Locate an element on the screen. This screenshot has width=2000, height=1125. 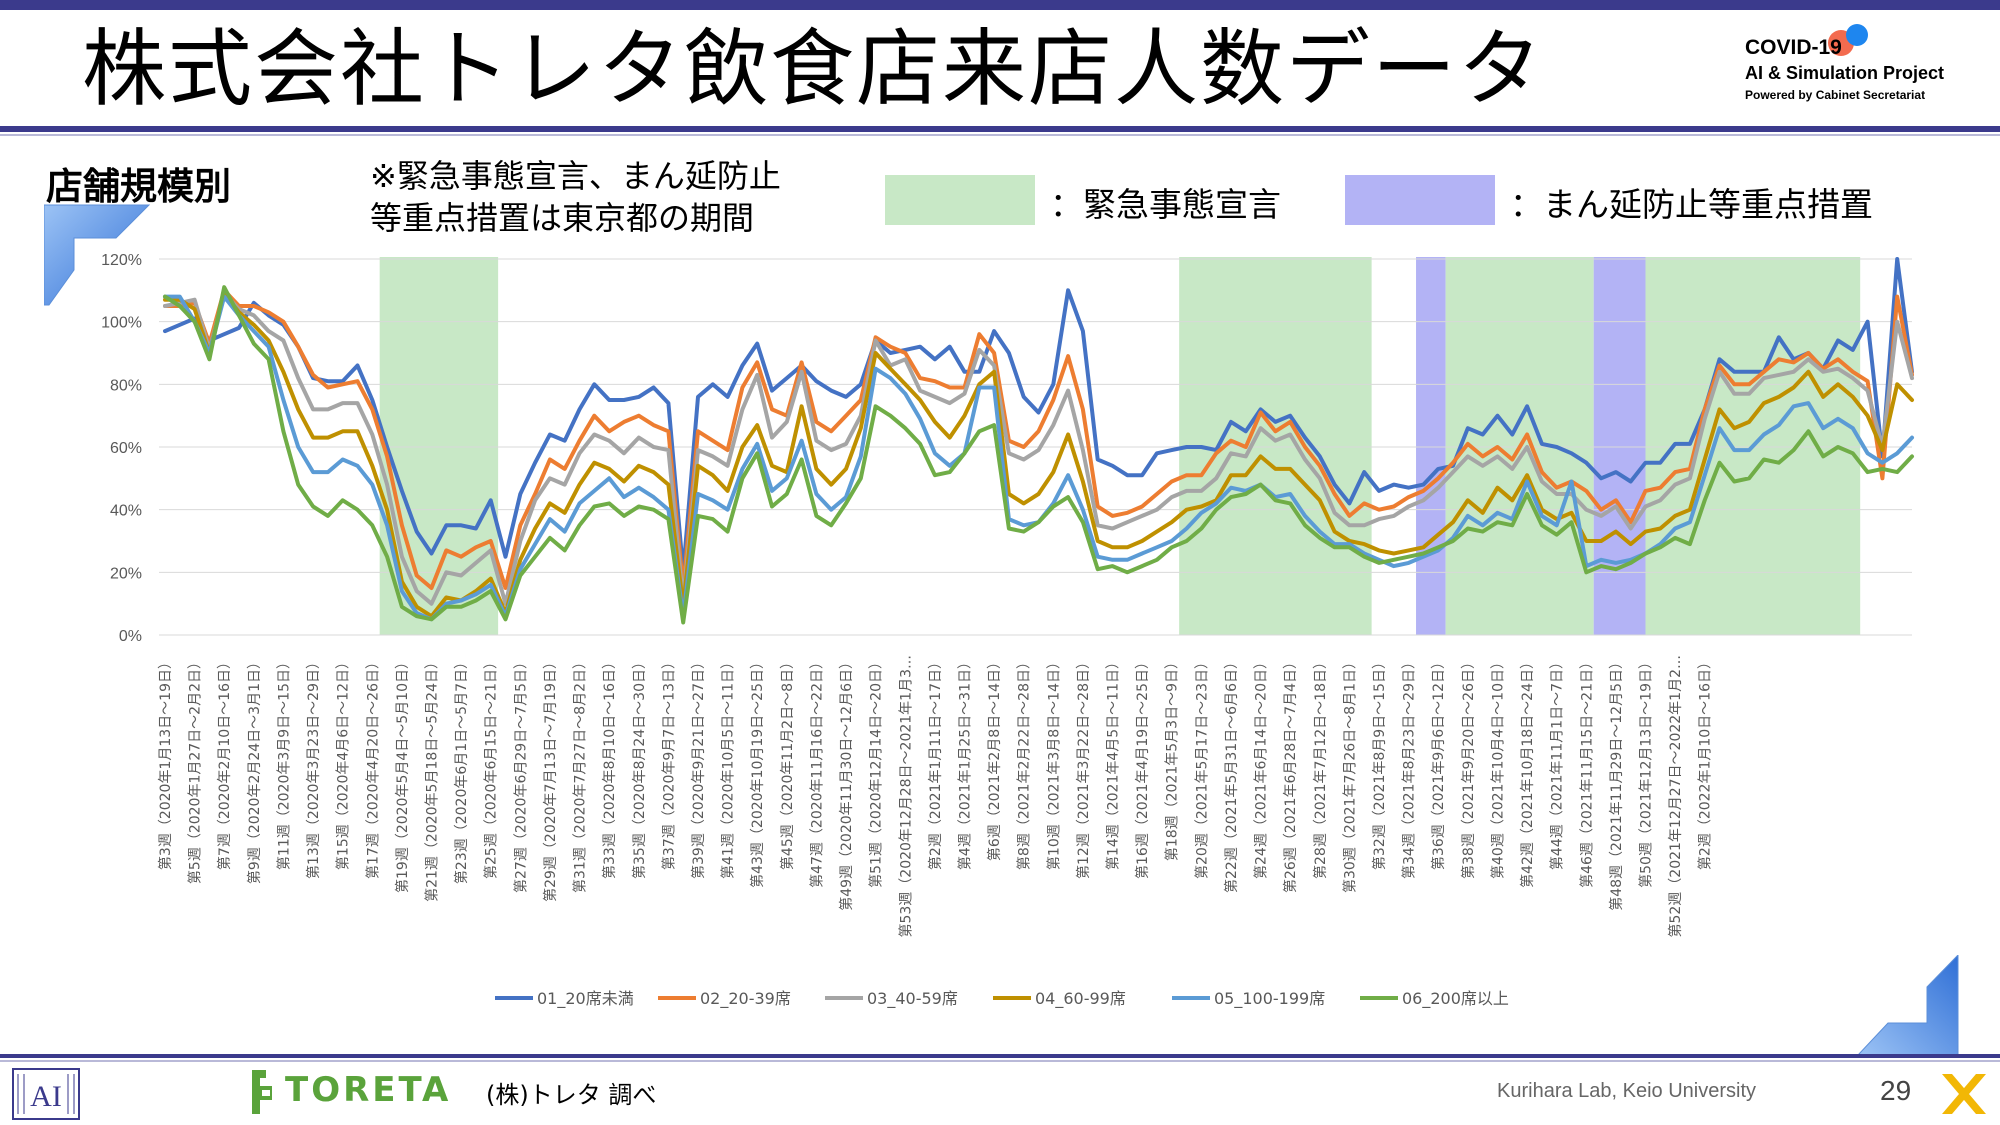
emergency-legend-swatch is located at coordinates (960, 200).